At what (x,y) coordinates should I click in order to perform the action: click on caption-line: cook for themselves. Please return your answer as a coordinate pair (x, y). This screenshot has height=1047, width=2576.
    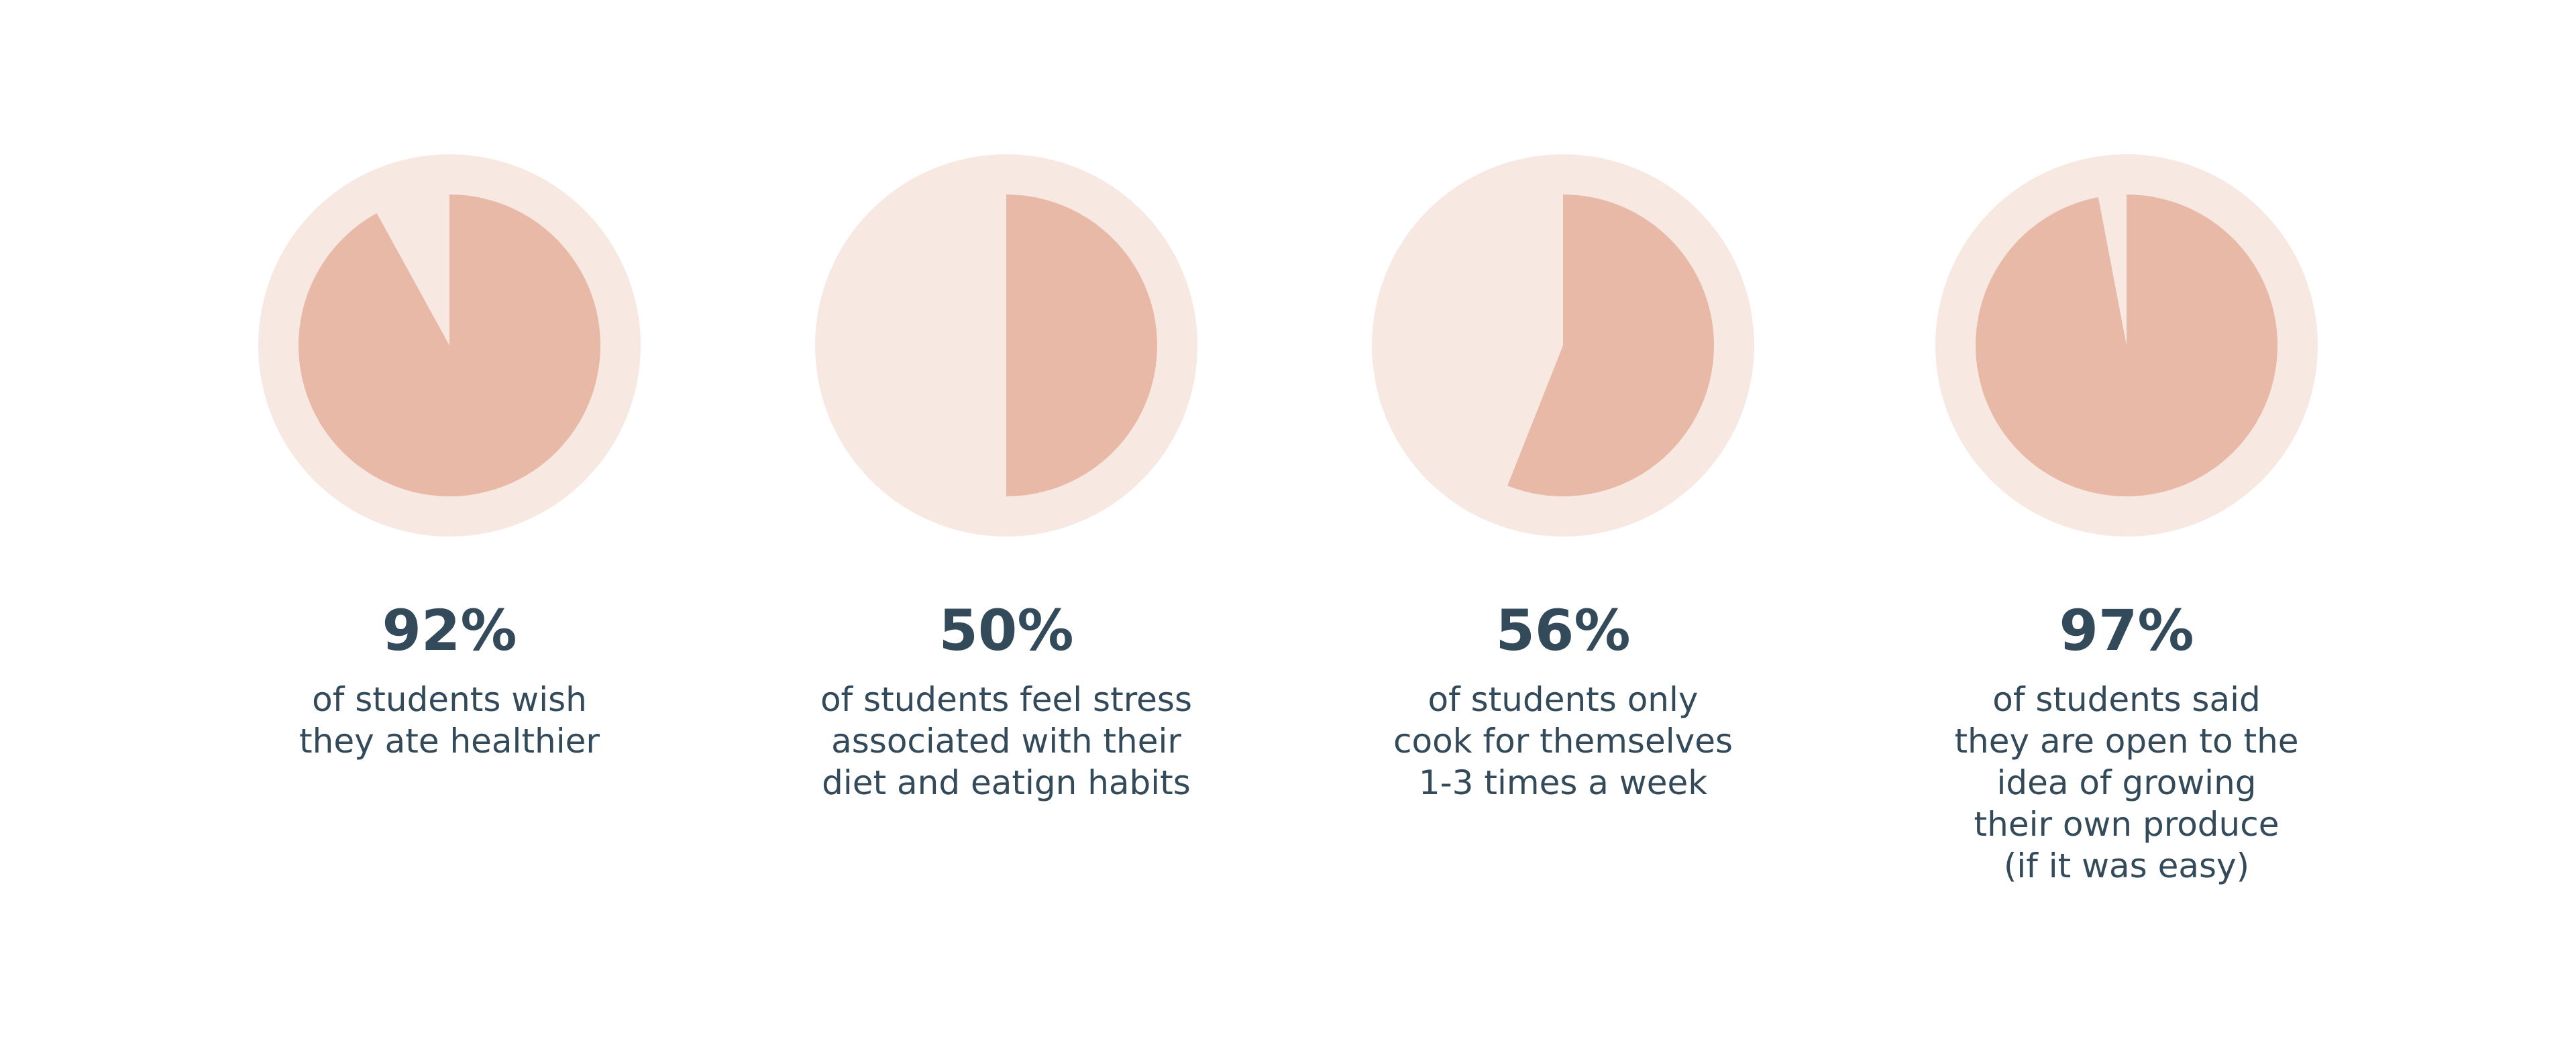
    Looking at the image, I should click on (1563, 741).